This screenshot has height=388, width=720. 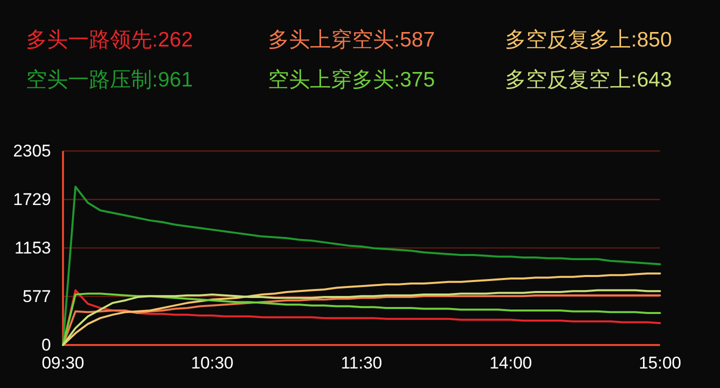 What do you see at coordinates (32, 199) in the screenshot?
I see `y-tick-label: 1729` at bounding box center [32, 199].